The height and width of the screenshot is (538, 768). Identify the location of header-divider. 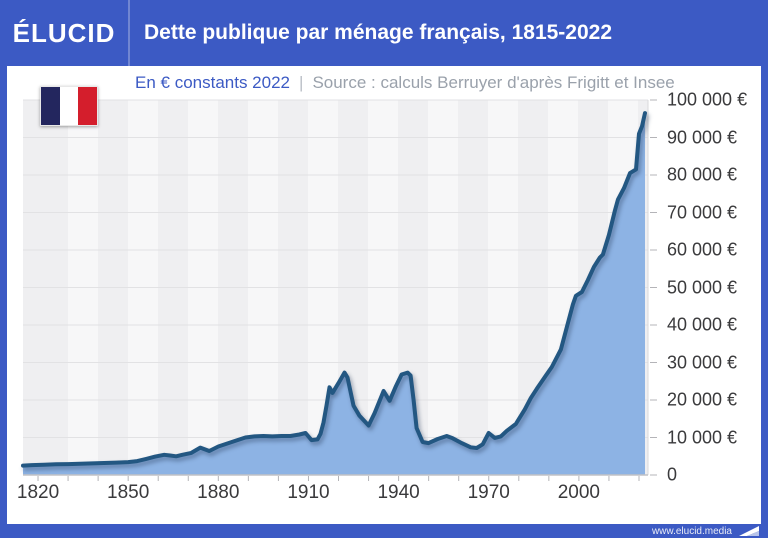
(129, 33).